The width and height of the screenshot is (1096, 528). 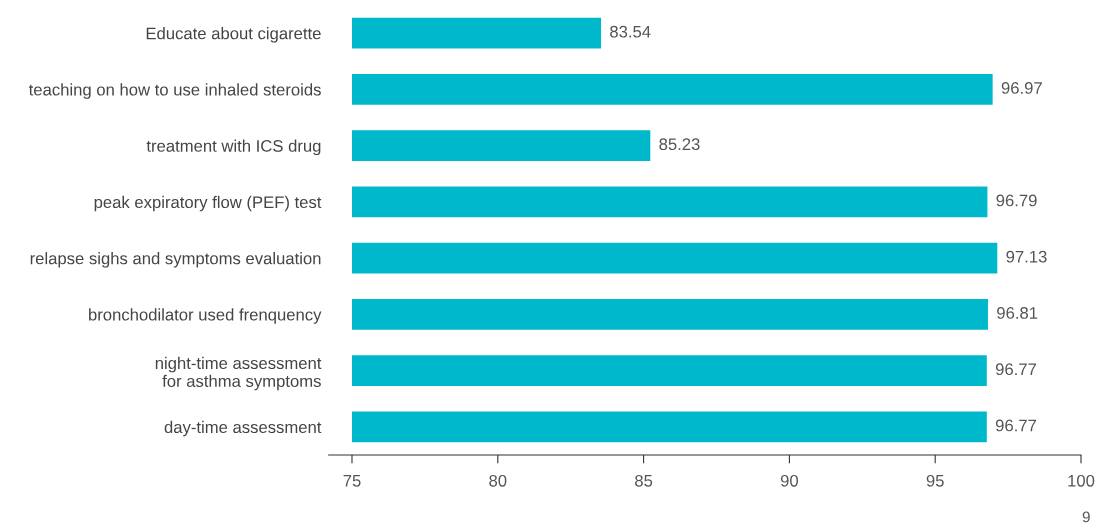 What do you see at coordinates (174, 91) in the screenshot?
I see `y-tick-label: teaching on how to use inhaled steroids` at bounding box center [174, 91].